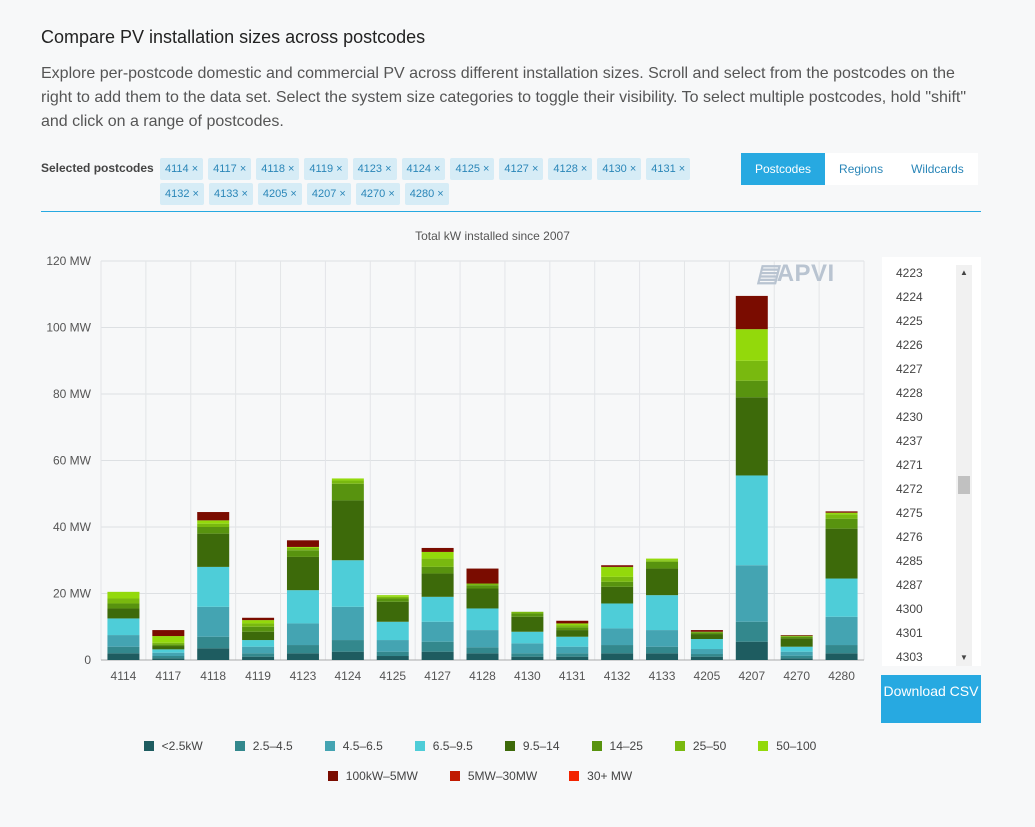 Image resolution: width=1035 pixels, height=827 pixels. Describe the element at coordinates (521, 169) in the screenshot. I see `postcode-chip: 4127 ×` at that location.